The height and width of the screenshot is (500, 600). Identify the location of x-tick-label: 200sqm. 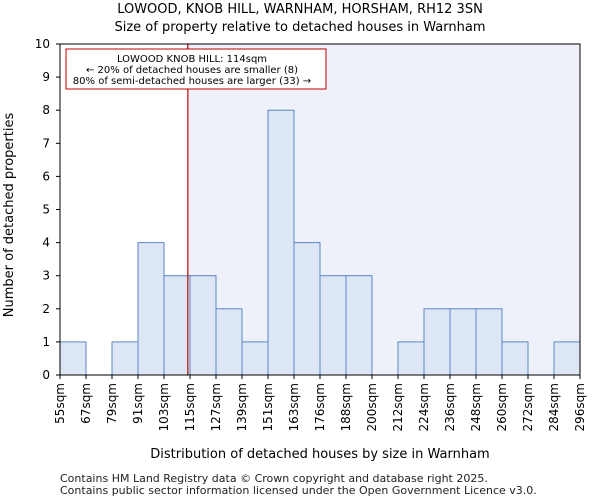
(372, 407).